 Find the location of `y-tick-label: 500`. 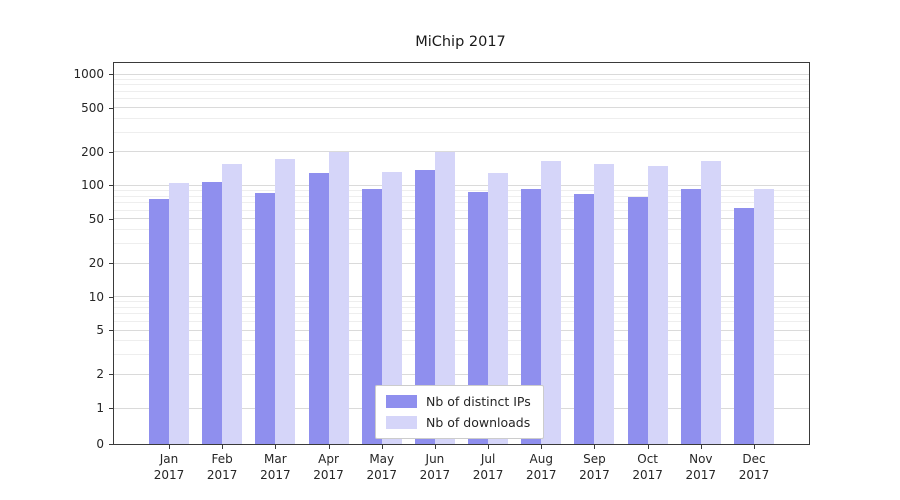

y-tick-label: 500 is located at coordinates (92, 107).